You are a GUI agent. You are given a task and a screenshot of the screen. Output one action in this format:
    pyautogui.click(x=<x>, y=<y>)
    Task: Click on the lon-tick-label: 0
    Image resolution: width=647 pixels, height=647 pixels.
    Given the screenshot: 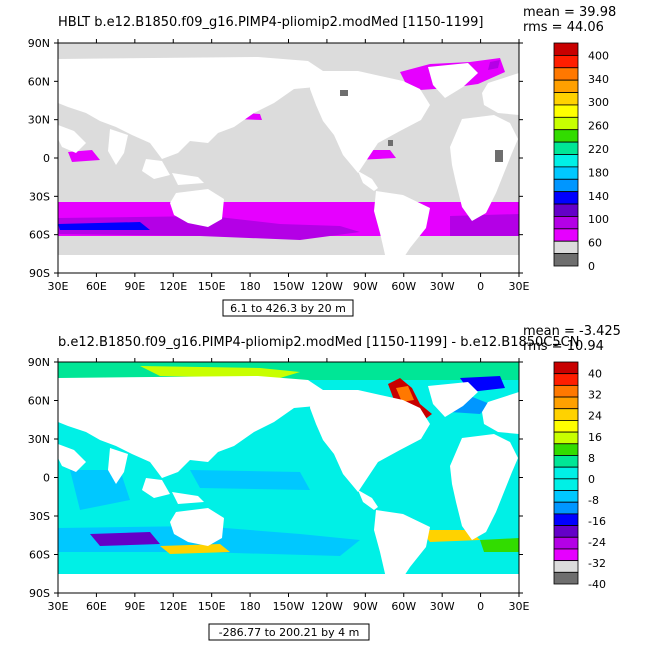 What is the action you would take?
    pyautogui.click(x=480, y=606)
    